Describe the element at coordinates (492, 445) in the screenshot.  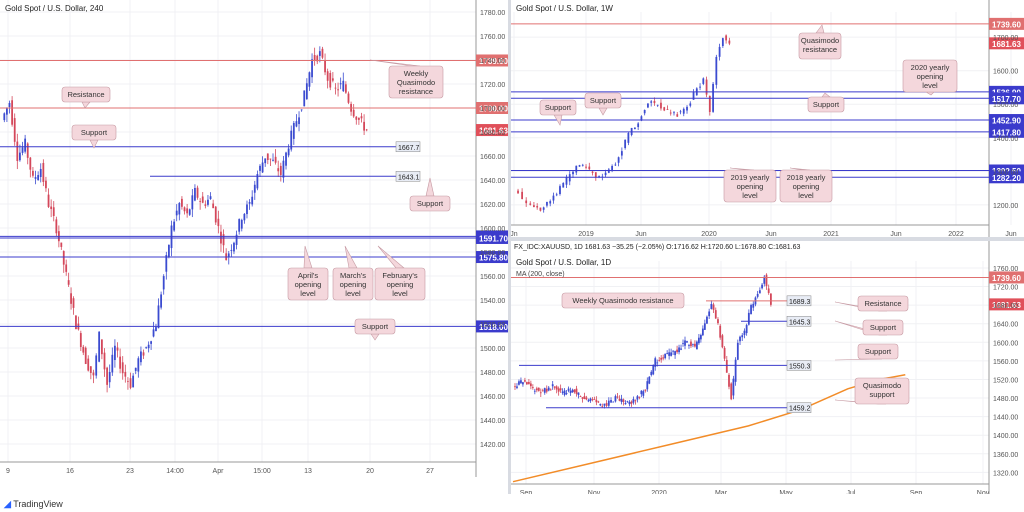
I see `y-tick-label: 1420.00` at that location.